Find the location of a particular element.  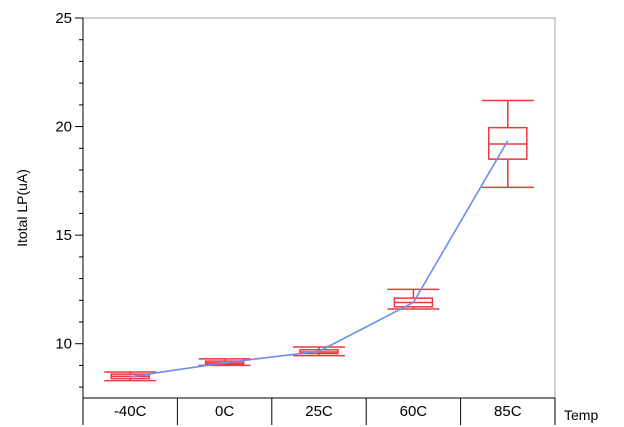

y-tick-label: 10 is located at coordinates (63, 344).